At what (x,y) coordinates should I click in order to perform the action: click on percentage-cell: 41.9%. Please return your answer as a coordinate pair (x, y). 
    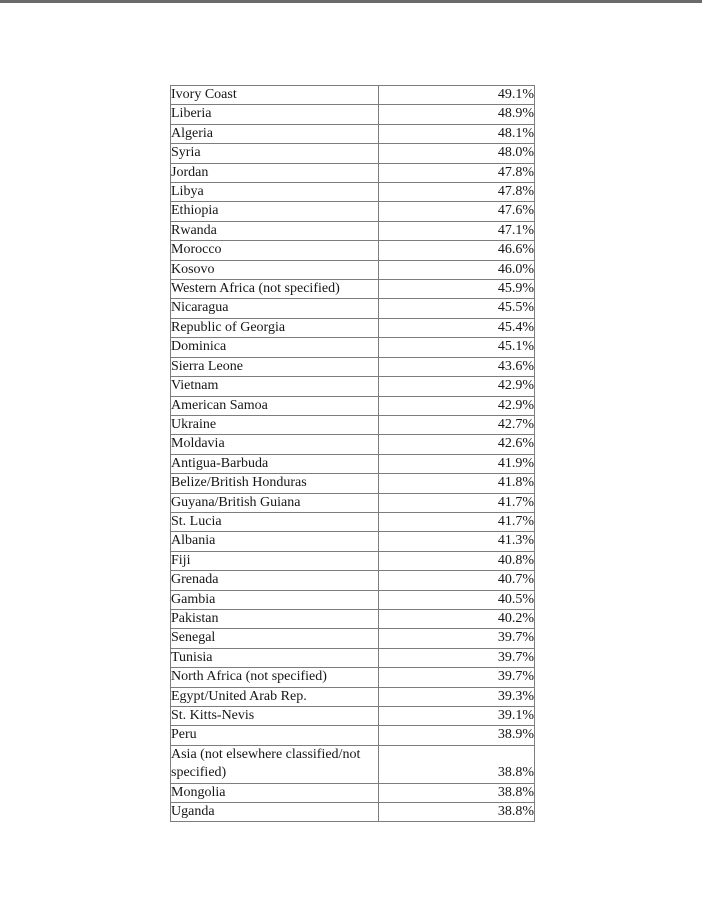
    Looking at the image, I should click on (456, 464).